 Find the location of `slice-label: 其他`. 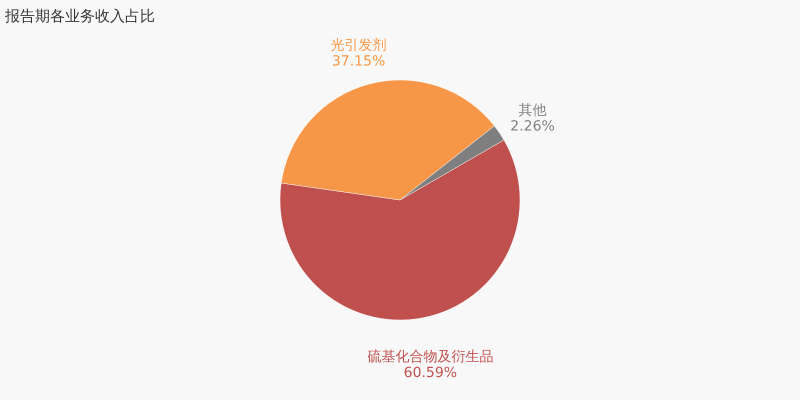

slice-label: 其他 is located at coordinates (532, 110).